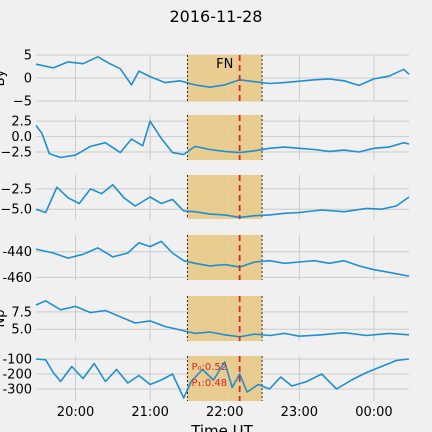 This screenshot has width=432, height=432. What do you see at coordinates (17, 278) in the screenshot?
I see `y-tick-label: -460` at bounding box center [17, 278].